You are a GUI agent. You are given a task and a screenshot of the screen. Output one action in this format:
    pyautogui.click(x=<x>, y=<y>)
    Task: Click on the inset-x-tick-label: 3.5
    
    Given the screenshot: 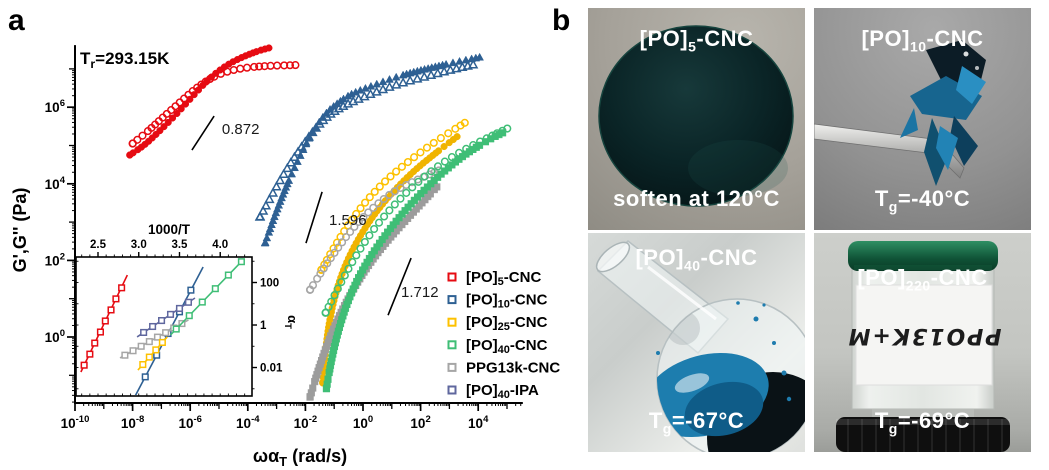 What is the action you would take?
    pyautogui.click(x=179, y=245)
    